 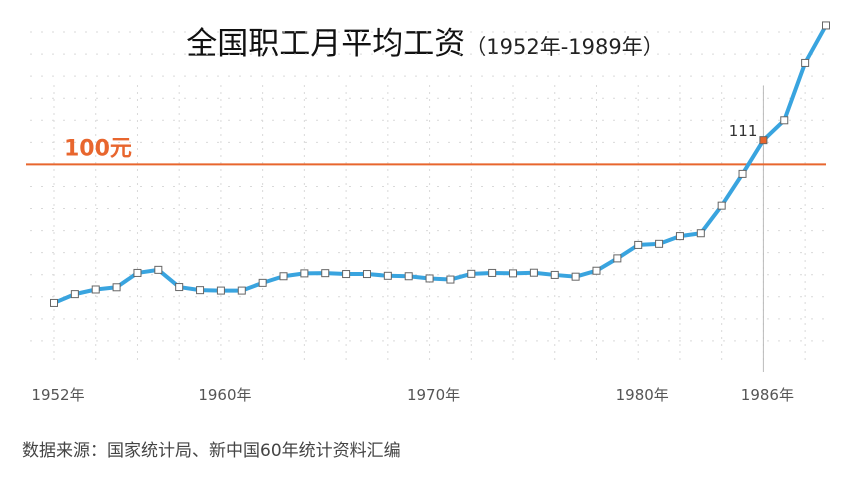 What do you see at coordinates (224, 395) in the screenshot?
I see `x-tick-label: 1960年` at bounding box center [224, 395].